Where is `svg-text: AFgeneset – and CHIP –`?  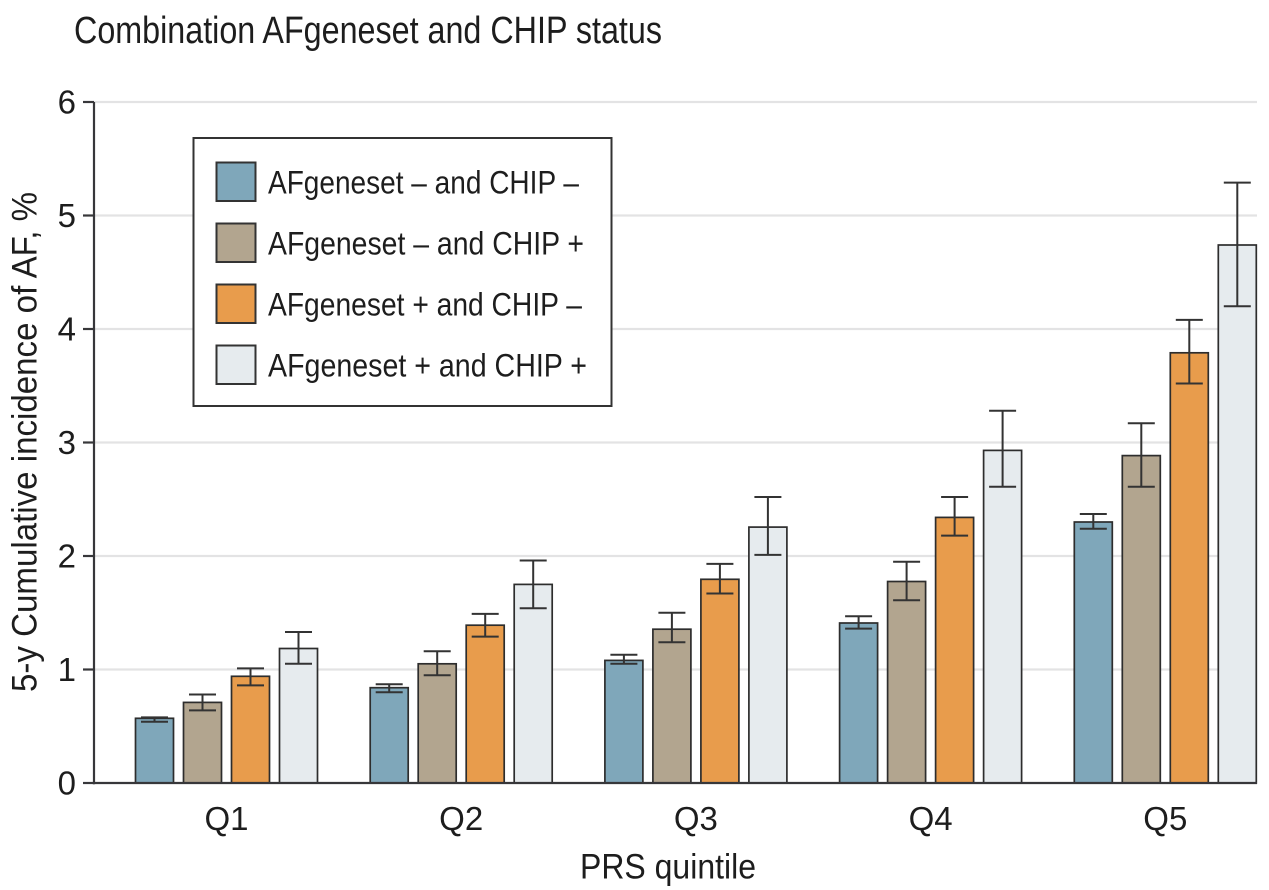 svg-text: AFgeneset – and CHIP – is located at coordinates (423, 183).